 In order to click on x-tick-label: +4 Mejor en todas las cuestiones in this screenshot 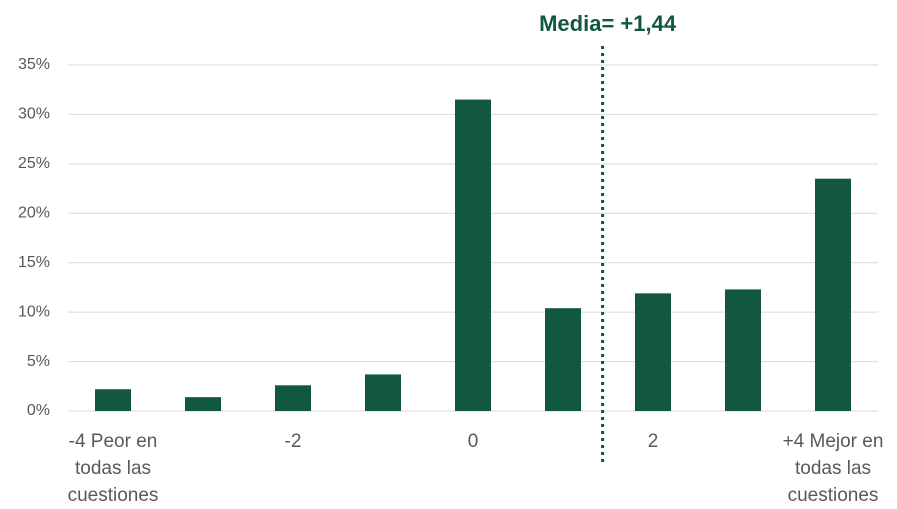, I will do `click(833, 468)`.